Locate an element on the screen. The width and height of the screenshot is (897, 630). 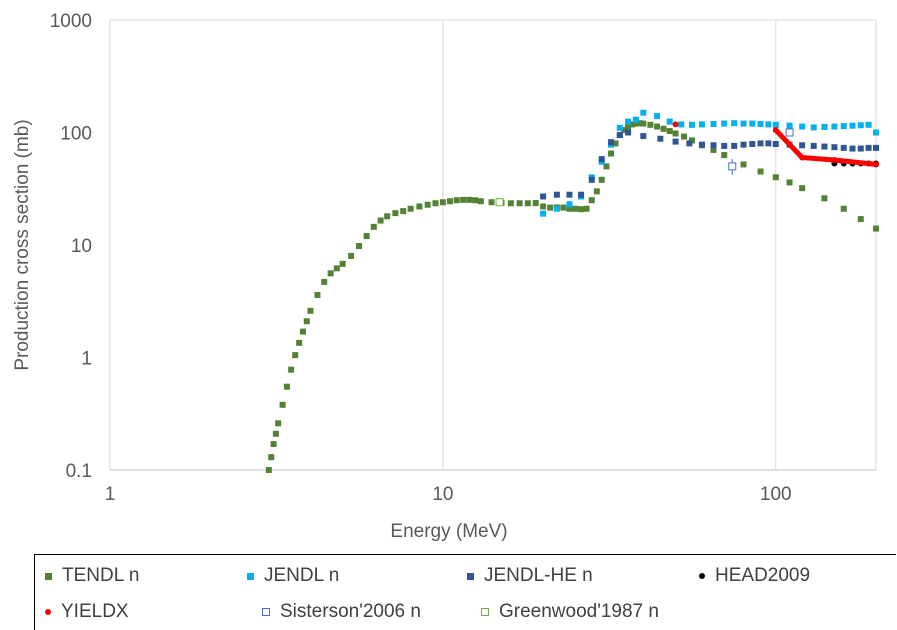
series-line-yieldx is located at coordinates (825, 147).